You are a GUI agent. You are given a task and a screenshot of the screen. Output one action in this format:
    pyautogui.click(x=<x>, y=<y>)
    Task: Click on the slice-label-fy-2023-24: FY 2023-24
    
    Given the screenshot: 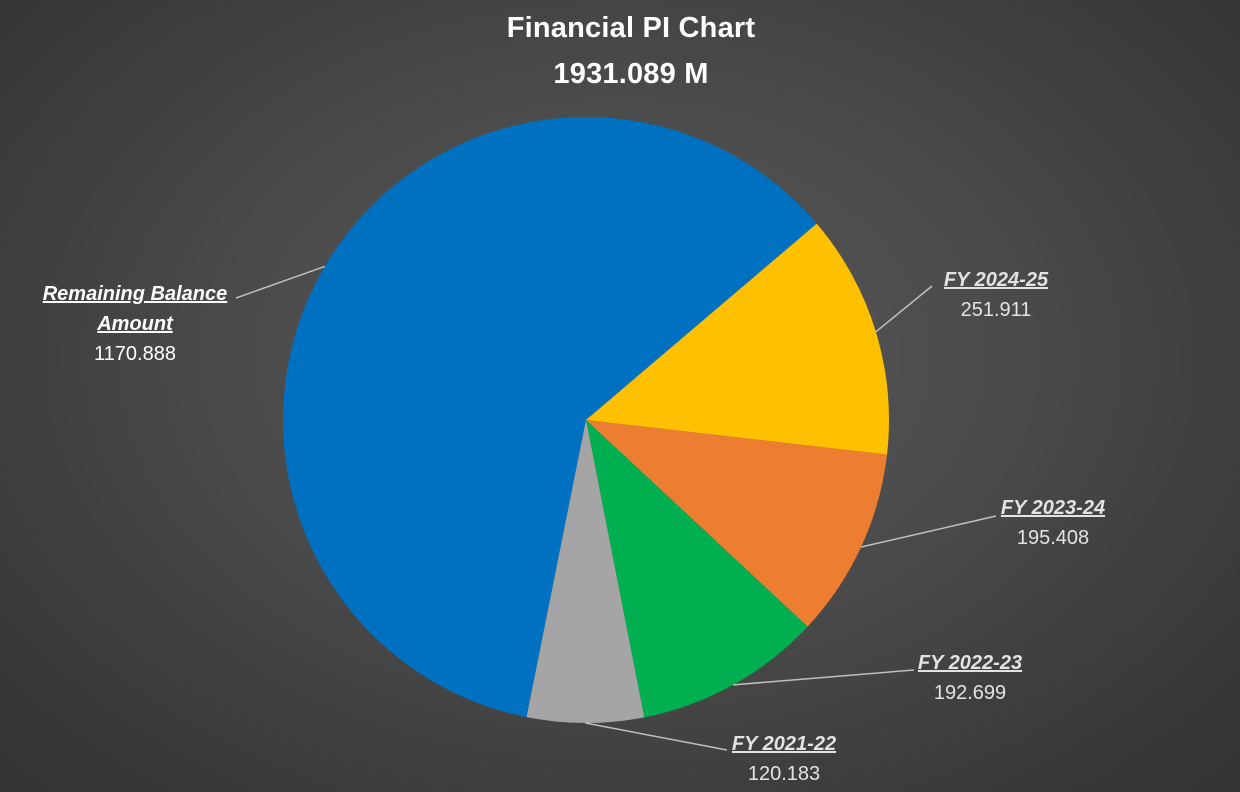 What is the action you would take?
    pyautogui.click(x=1053, y=508)
    